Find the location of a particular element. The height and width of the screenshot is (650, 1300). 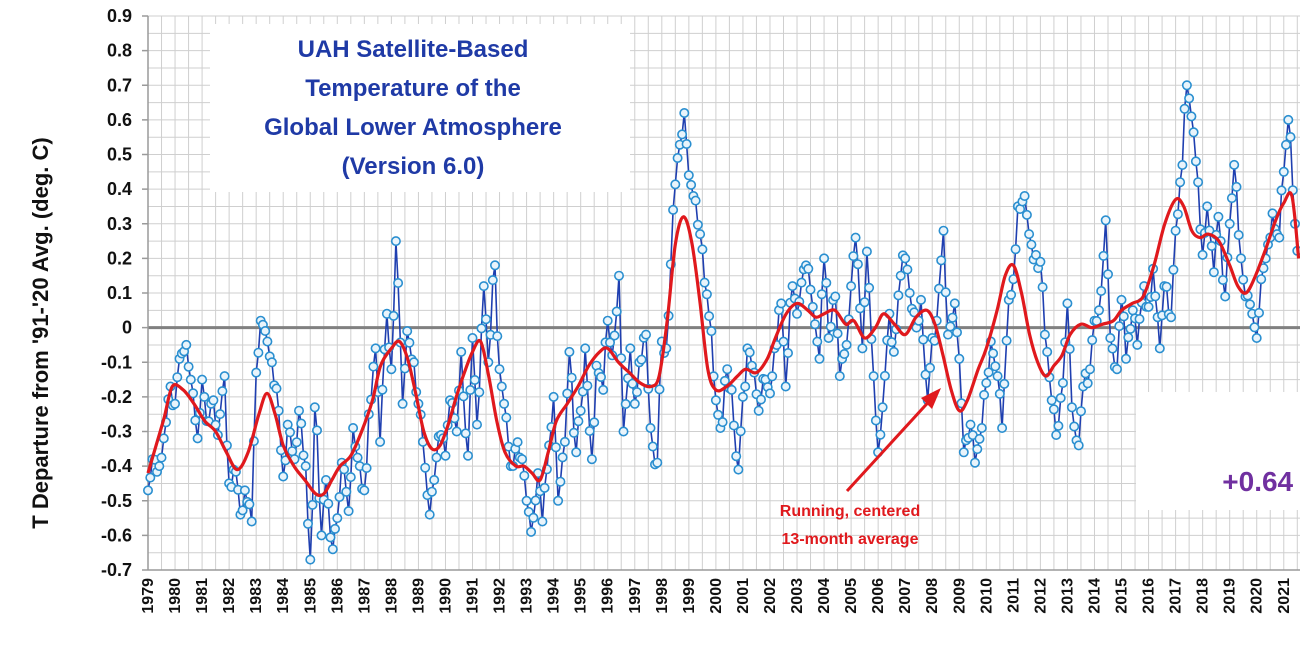

x-tick-label: 2014 is located at coordinates (1094, 596).